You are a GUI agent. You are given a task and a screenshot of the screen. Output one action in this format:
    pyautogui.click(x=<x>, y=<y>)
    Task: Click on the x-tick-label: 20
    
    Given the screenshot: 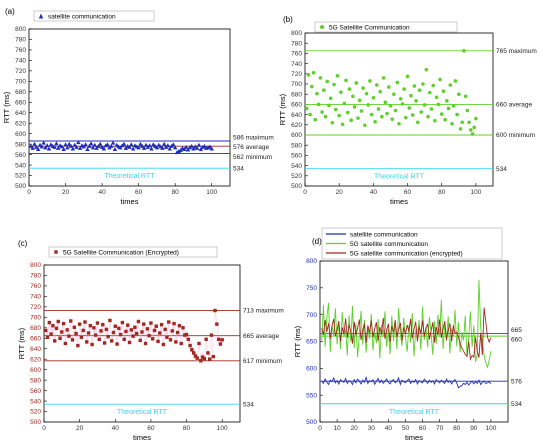 What is the action you would take?
    pyautogui.click(x=340, y=192)
    